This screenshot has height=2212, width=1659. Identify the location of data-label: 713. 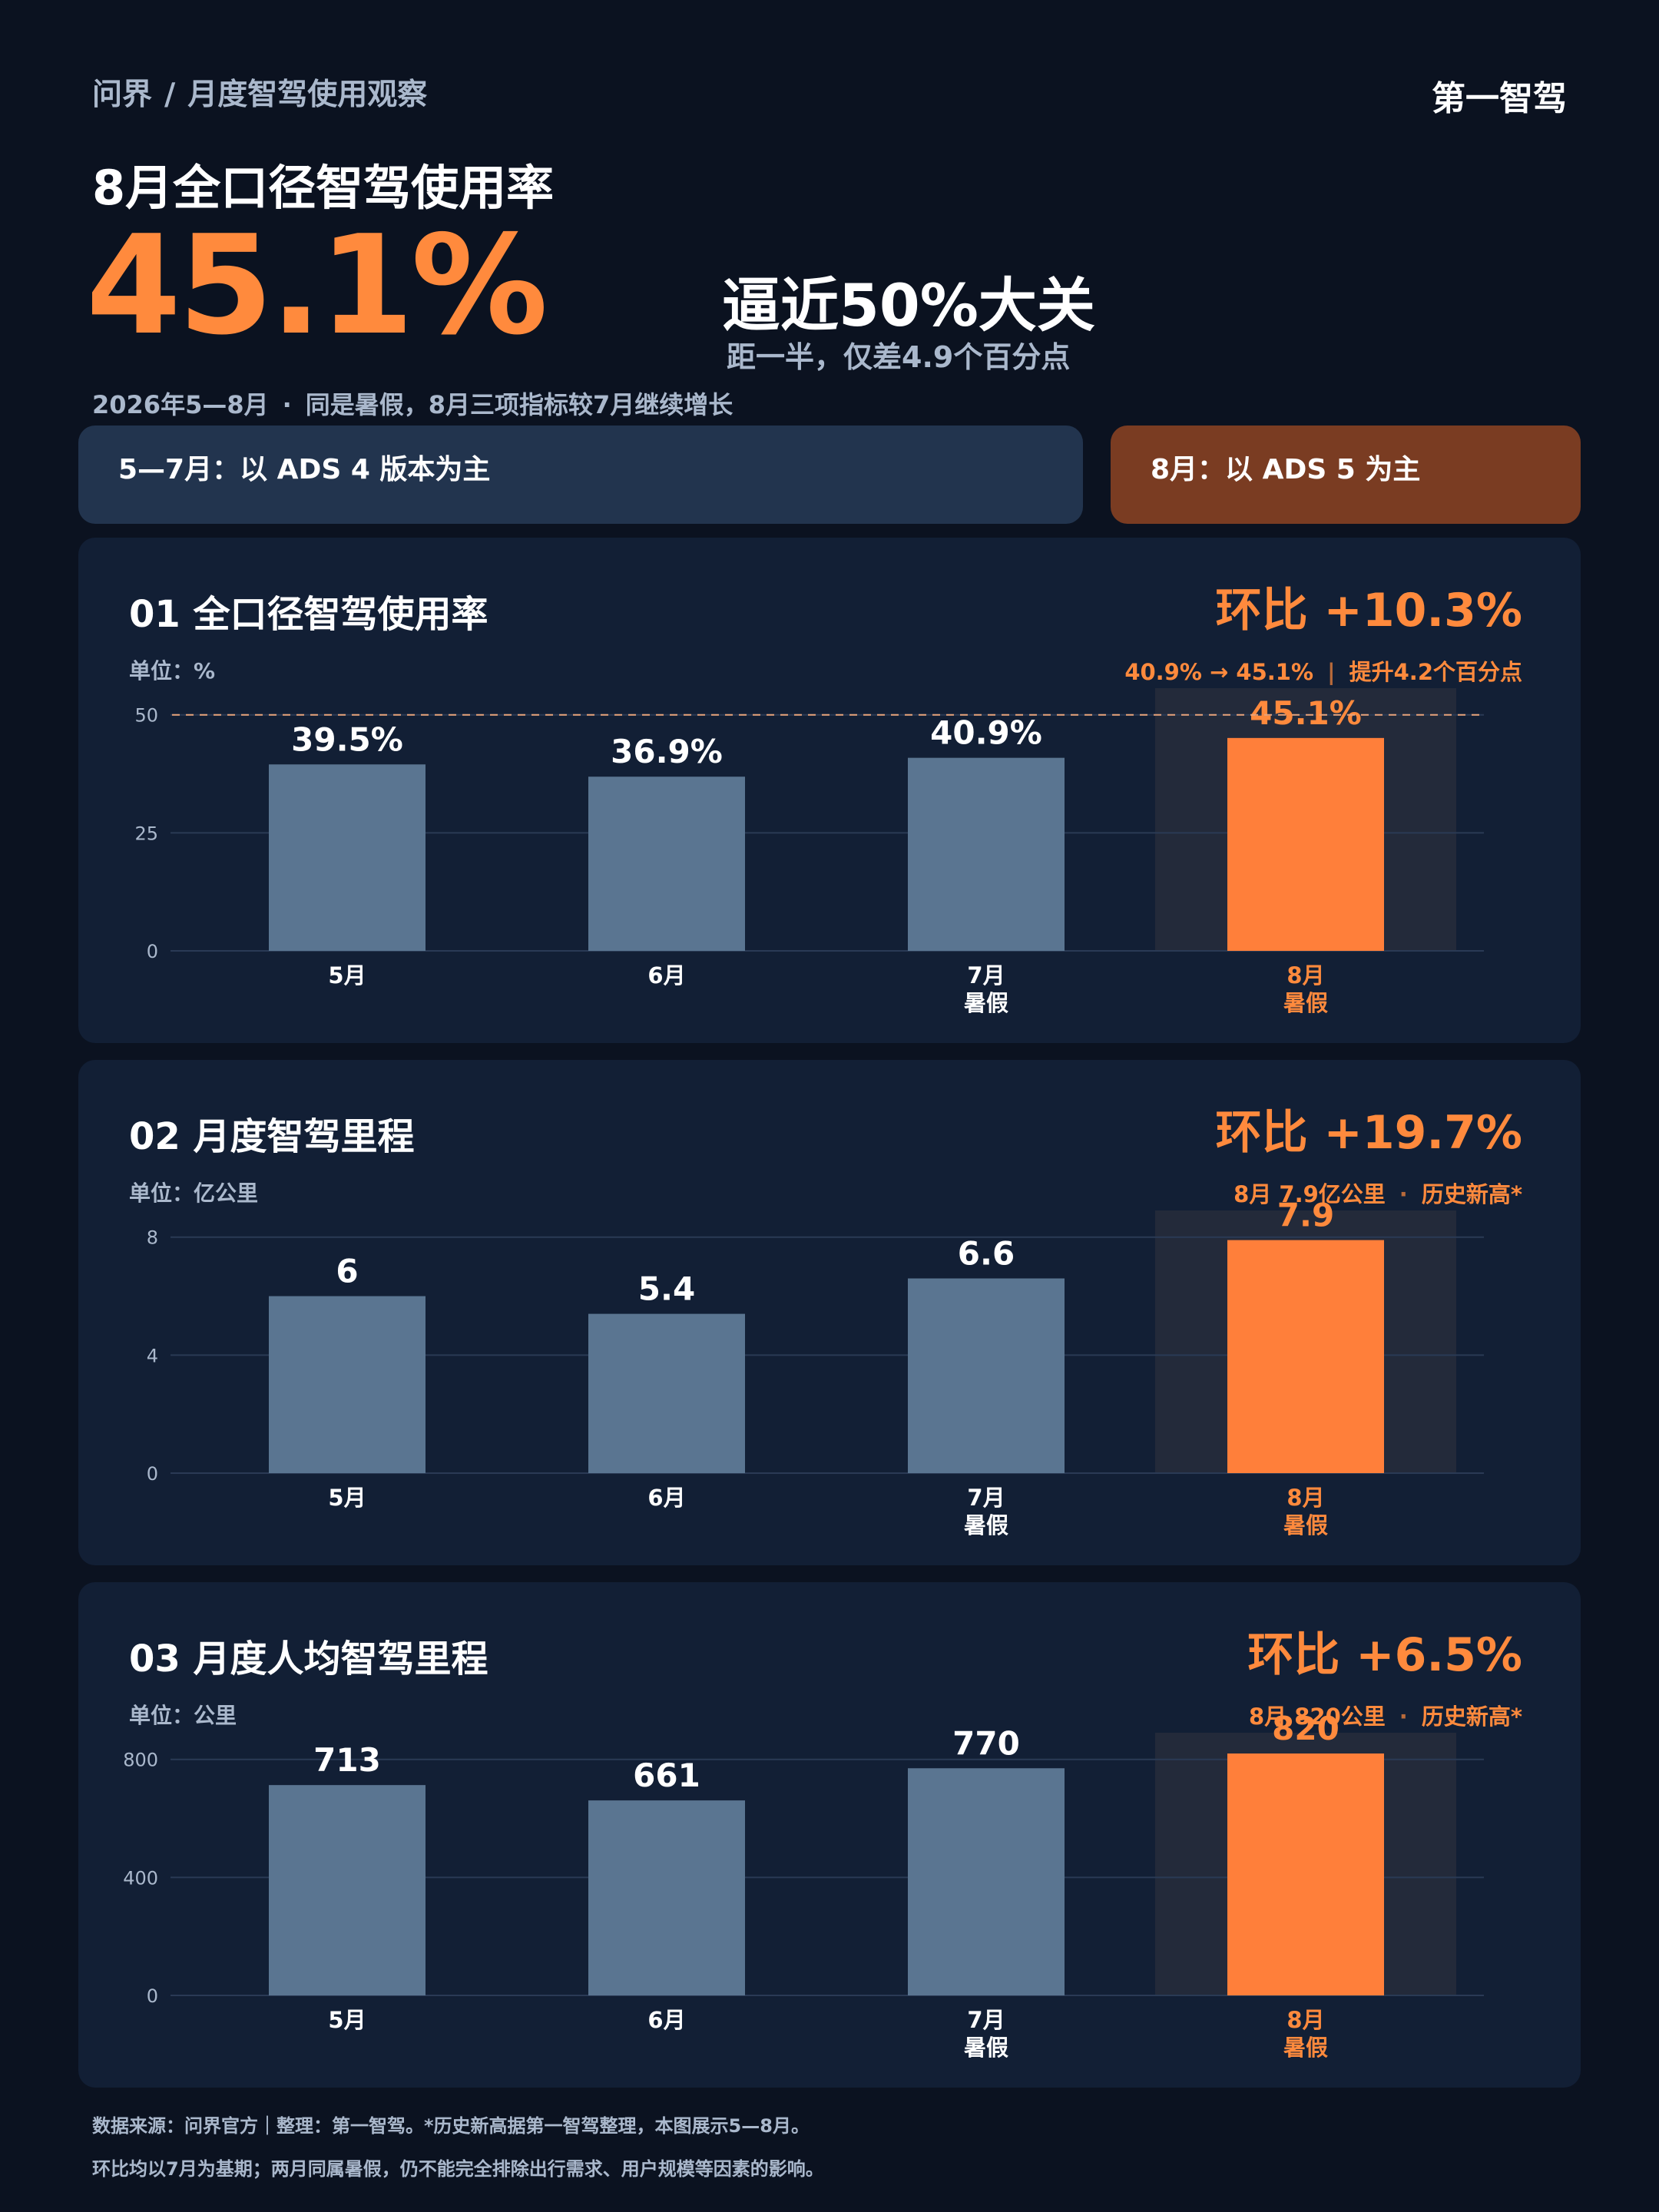
(347, 1760).